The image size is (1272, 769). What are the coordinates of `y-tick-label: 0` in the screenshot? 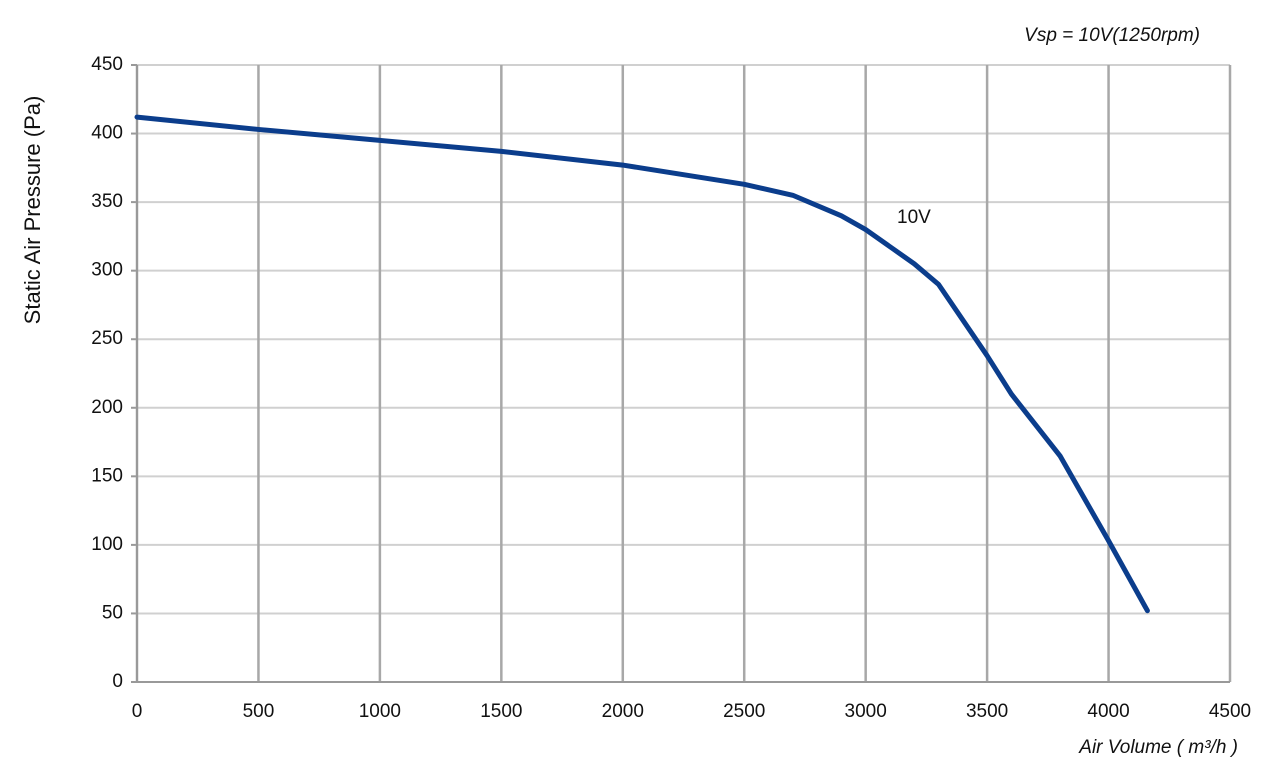 It's located at (117, 681).